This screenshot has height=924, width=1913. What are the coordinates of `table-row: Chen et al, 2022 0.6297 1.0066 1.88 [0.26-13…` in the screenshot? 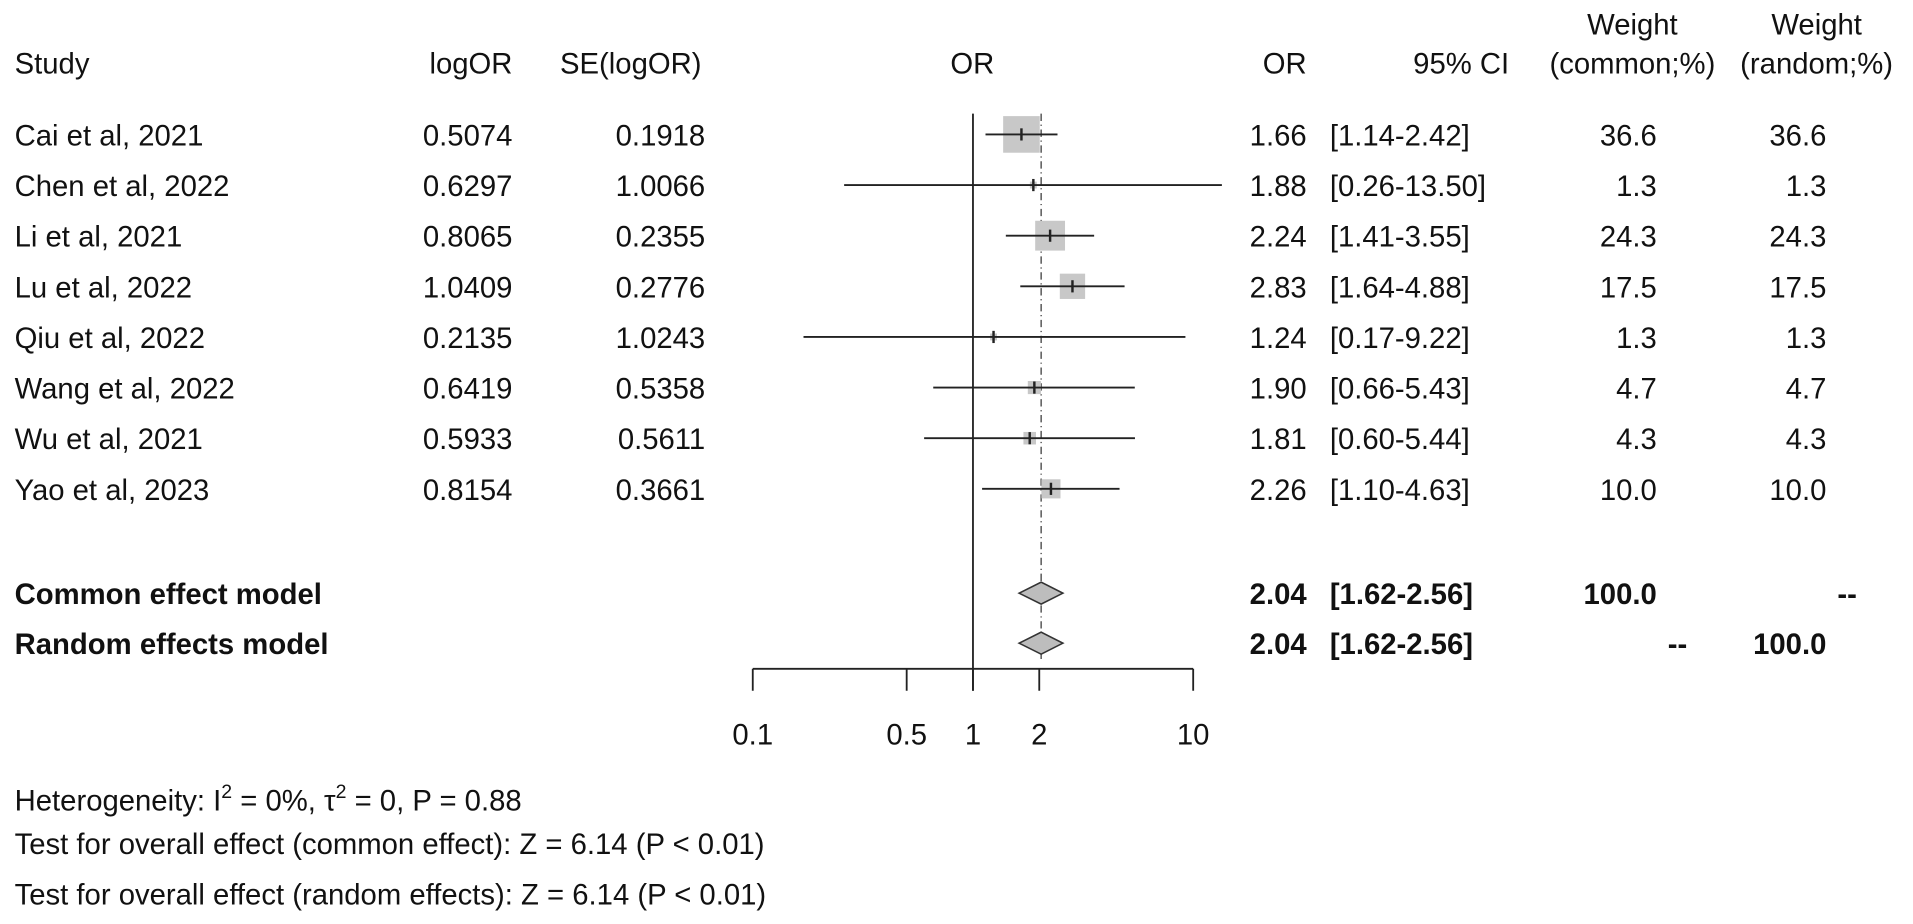 It's located at (921, 186).